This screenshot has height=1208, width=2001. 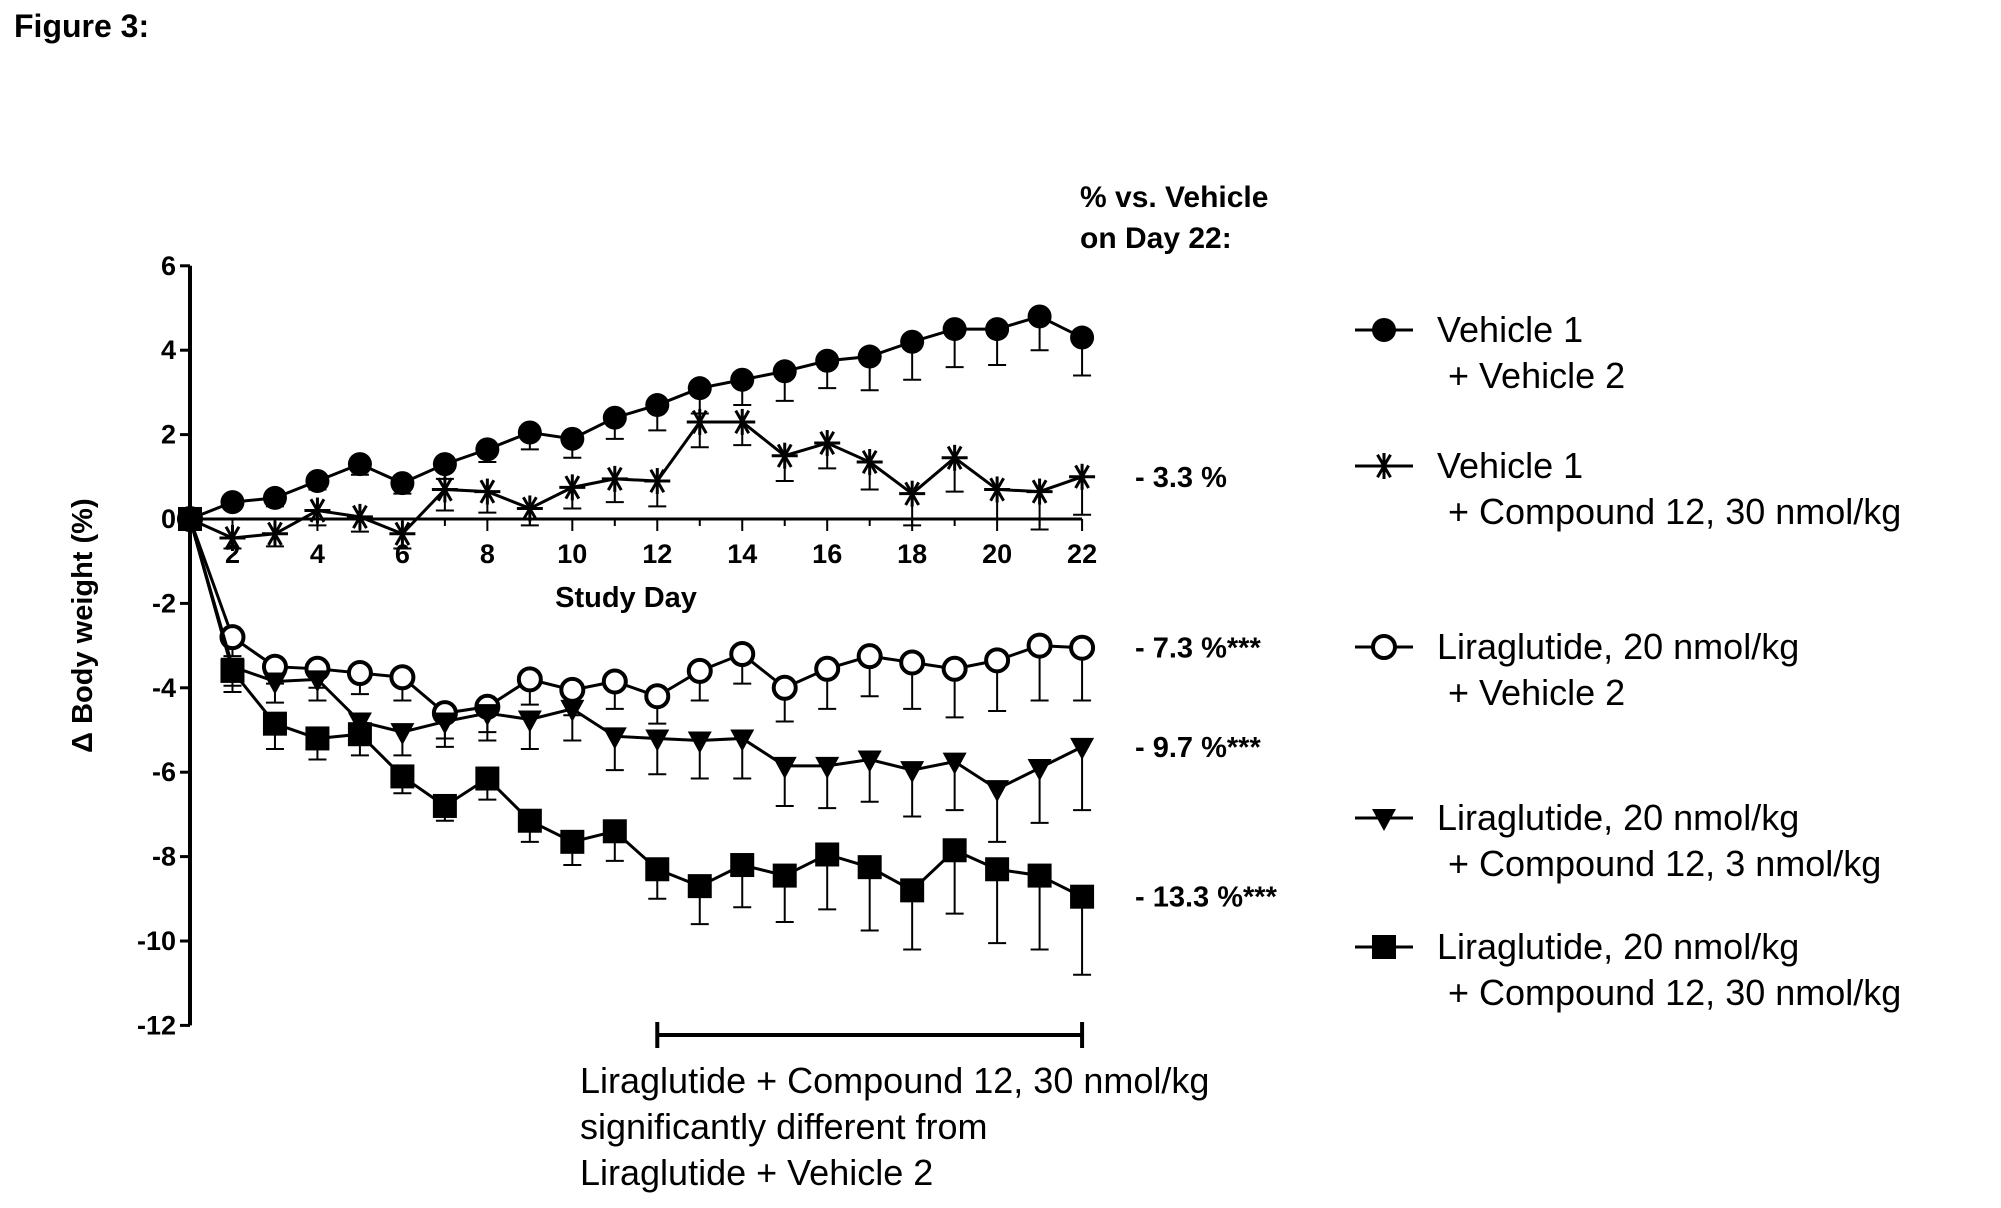 What do you see at coordinates (742, 554) in the screenshot?
I see `x-tick-label: 14` at bounding box center [742, 554].